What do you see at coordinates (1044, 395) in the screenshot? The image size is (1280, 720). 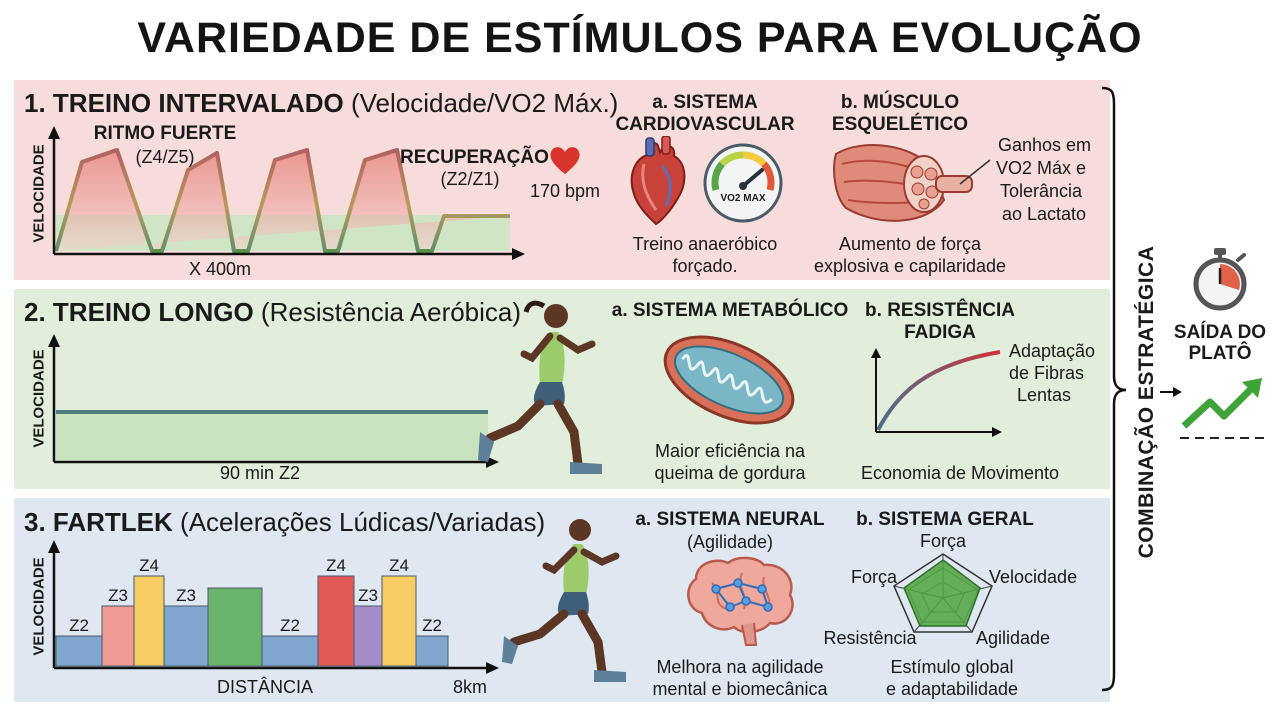 I see `fatigue-note-3: Lentas` at bounding box center [1044, 395].